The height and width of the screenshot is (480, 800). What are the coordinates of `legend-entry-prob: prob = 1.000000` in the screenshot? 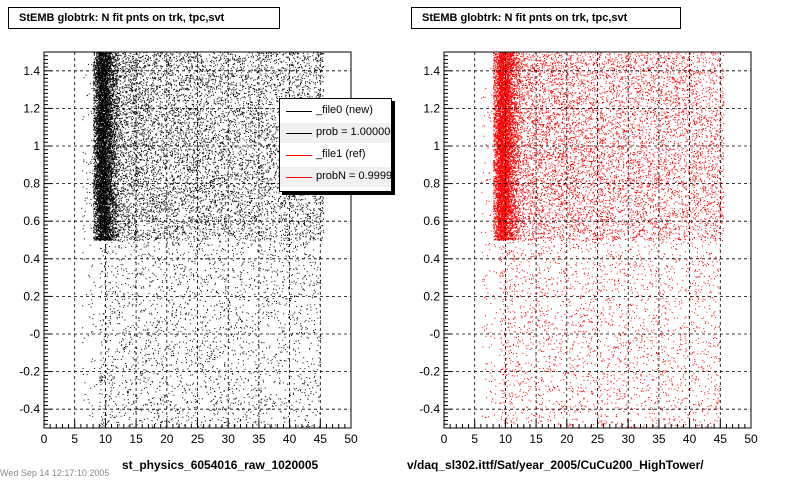 It's located at (335, 133).